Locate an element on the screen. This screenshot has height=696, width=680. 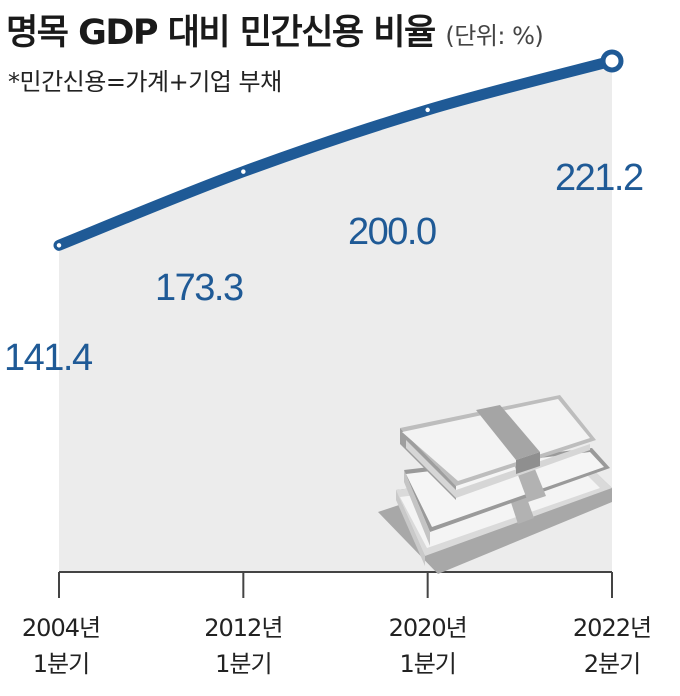
chart-title: 명목 GDP 대비 민간신용 비율 (단위: %) is located at coordinates (275, 29).